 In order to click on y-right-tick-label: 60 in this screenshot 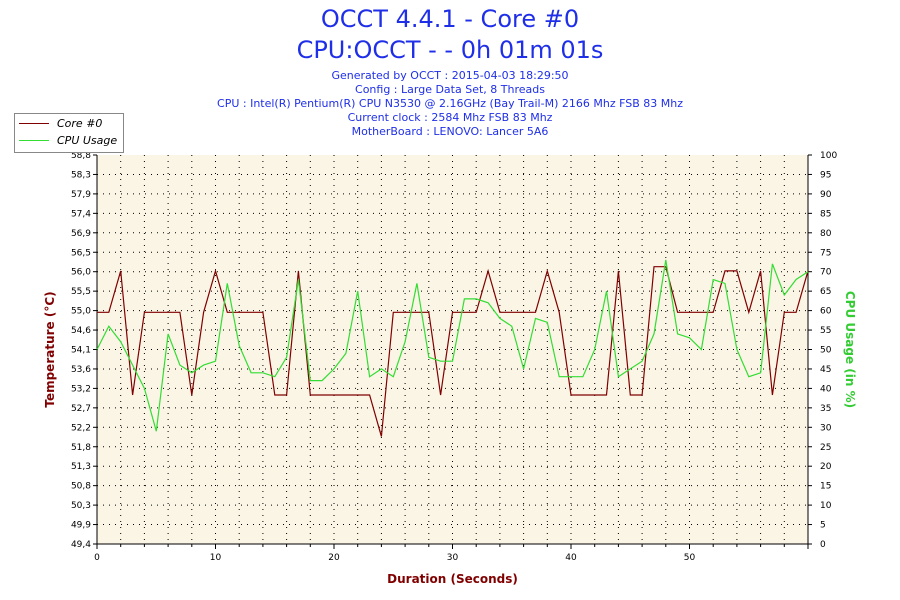, I will do `click(826, 312)`.